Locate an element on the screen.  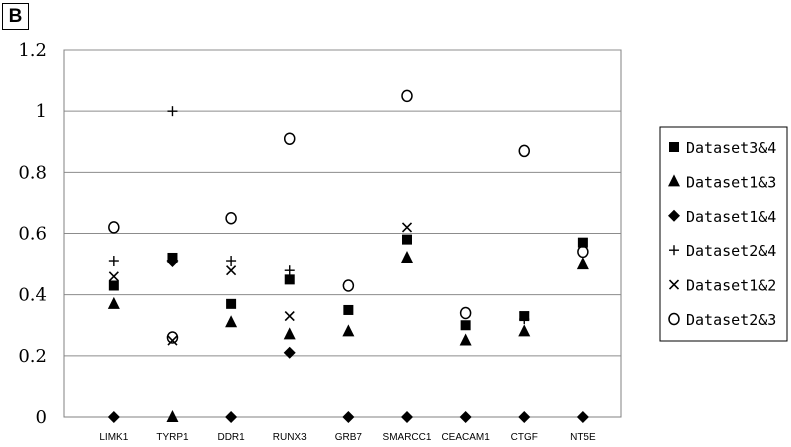
y-tick-label: 0.8 is located at coordinates (32, 172).